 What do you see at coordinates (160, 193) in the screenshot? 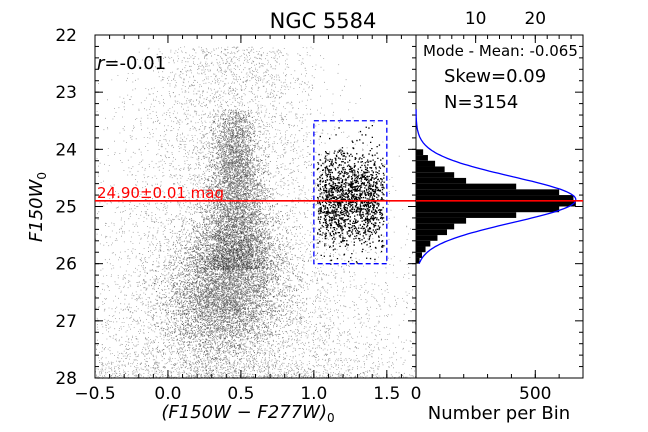
I see `magnitude-label: 24.90±0.01 mag` at bounding box center [160, 193].